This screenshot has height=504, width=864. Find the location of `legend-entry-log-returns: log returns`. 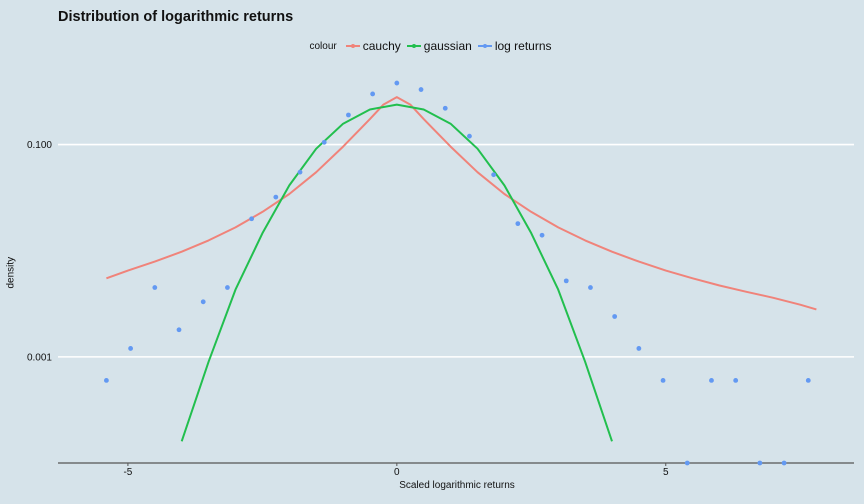

legend-entry-log-returns: log returns is located at coordinates (514, 46).